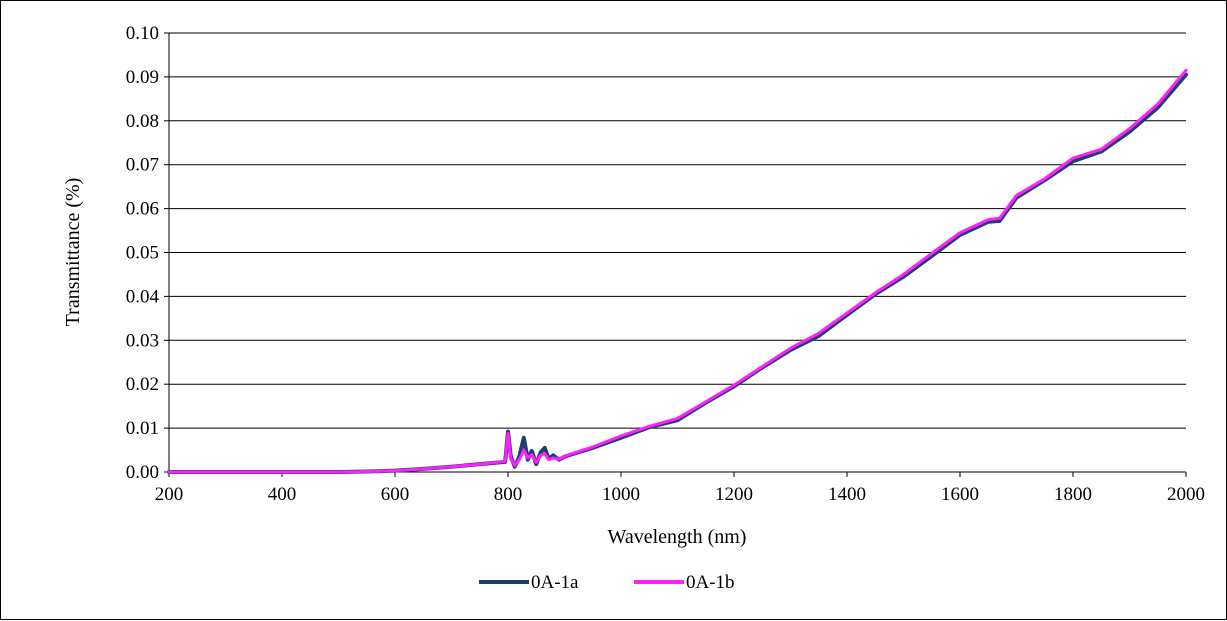  What do you see at coordinates (73, 252) in the screenshot?
I see `y-axis-title: Transmittance (%)` at bounding box center [73, 252].